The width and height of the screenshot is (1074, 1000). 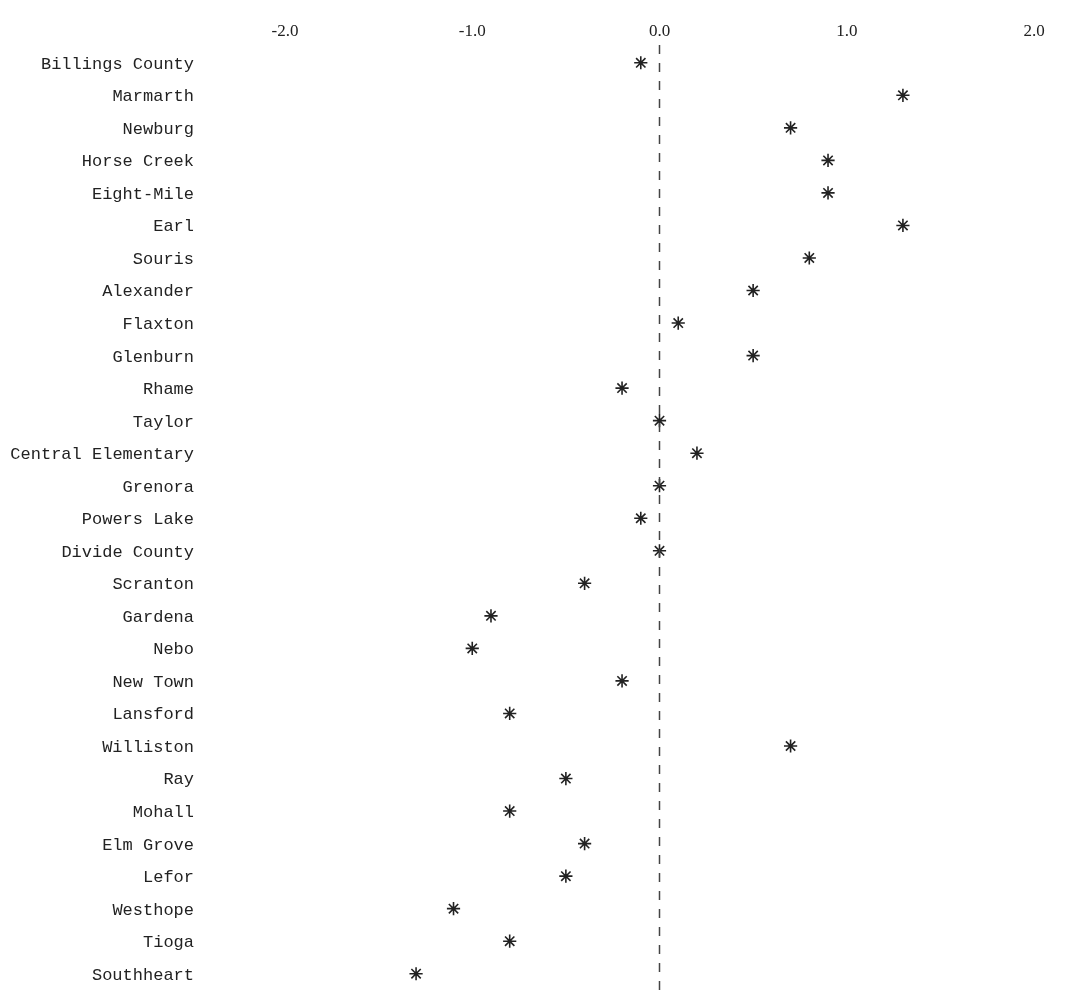 What do you see at coordinates (137, 162) in the screenshot?
I see `y-tick-label: Horse Creek` at bounding box center [137, 162].